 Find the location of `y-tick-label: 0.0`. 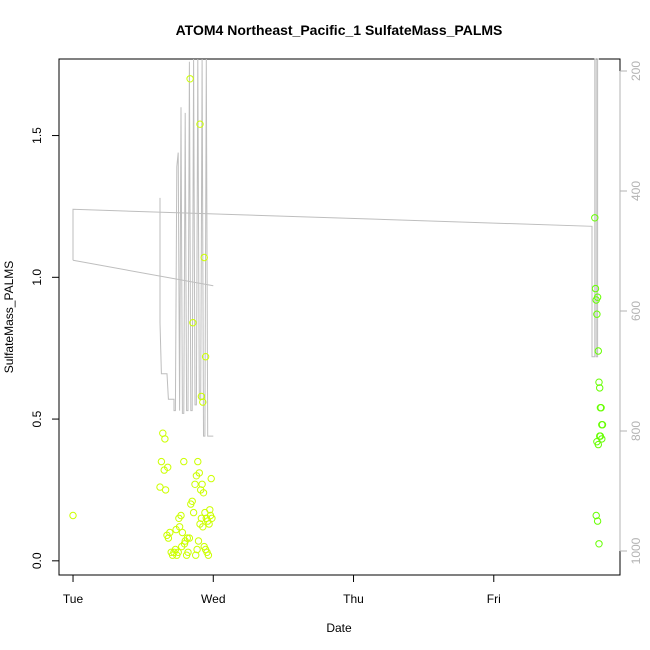

y-tick-label: 0.0 is located at coordinates (37, 560).